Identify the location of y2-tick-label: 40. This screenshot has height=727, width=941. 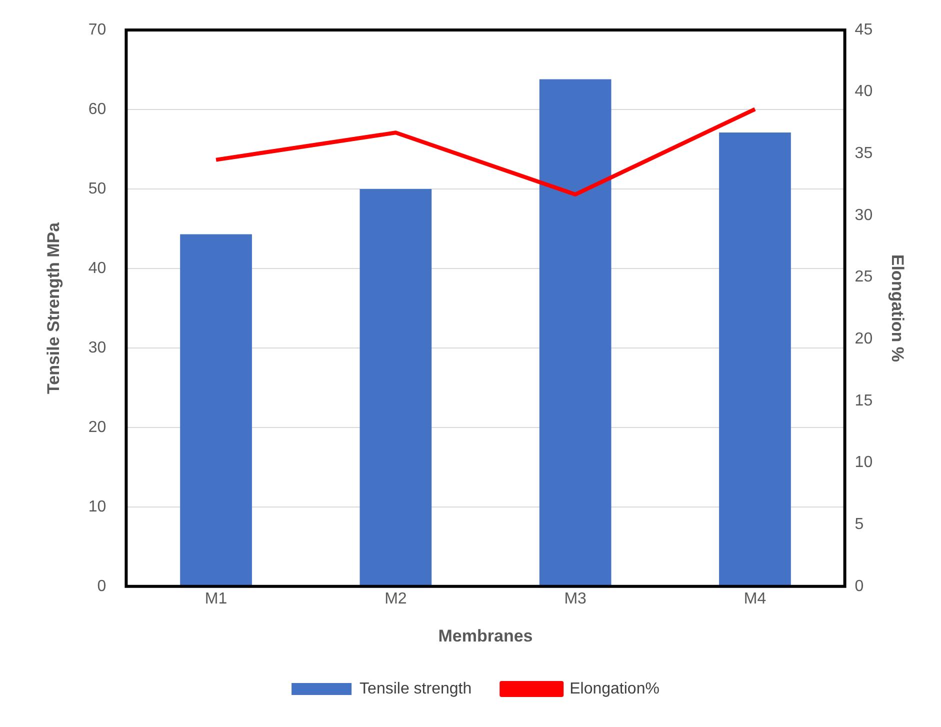
(863, 91).